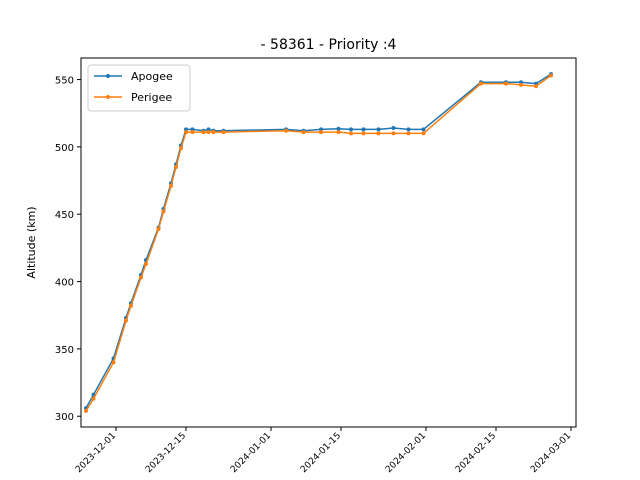 Image resolution: width=640 pixels, height=480 pixels. What do you see at coordinates (64, 215) in the screenshot?
I see `y-tick-label: 450` at bounding box center [64, 215].